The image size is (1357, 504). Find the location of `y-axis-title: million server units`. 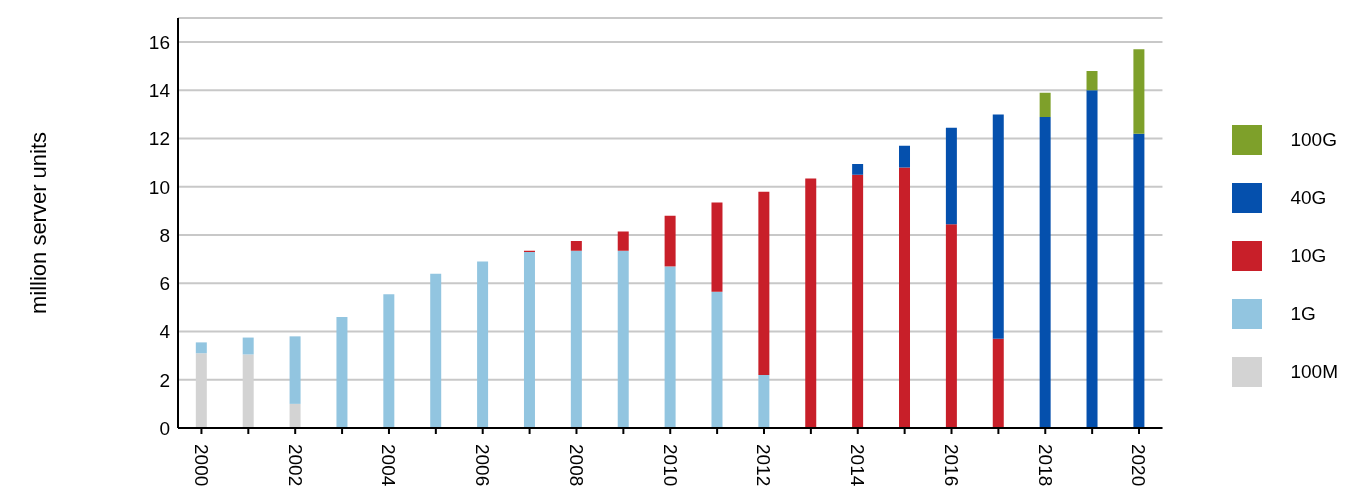

y-axis-title: million server units is located at coordinates (38, 223).